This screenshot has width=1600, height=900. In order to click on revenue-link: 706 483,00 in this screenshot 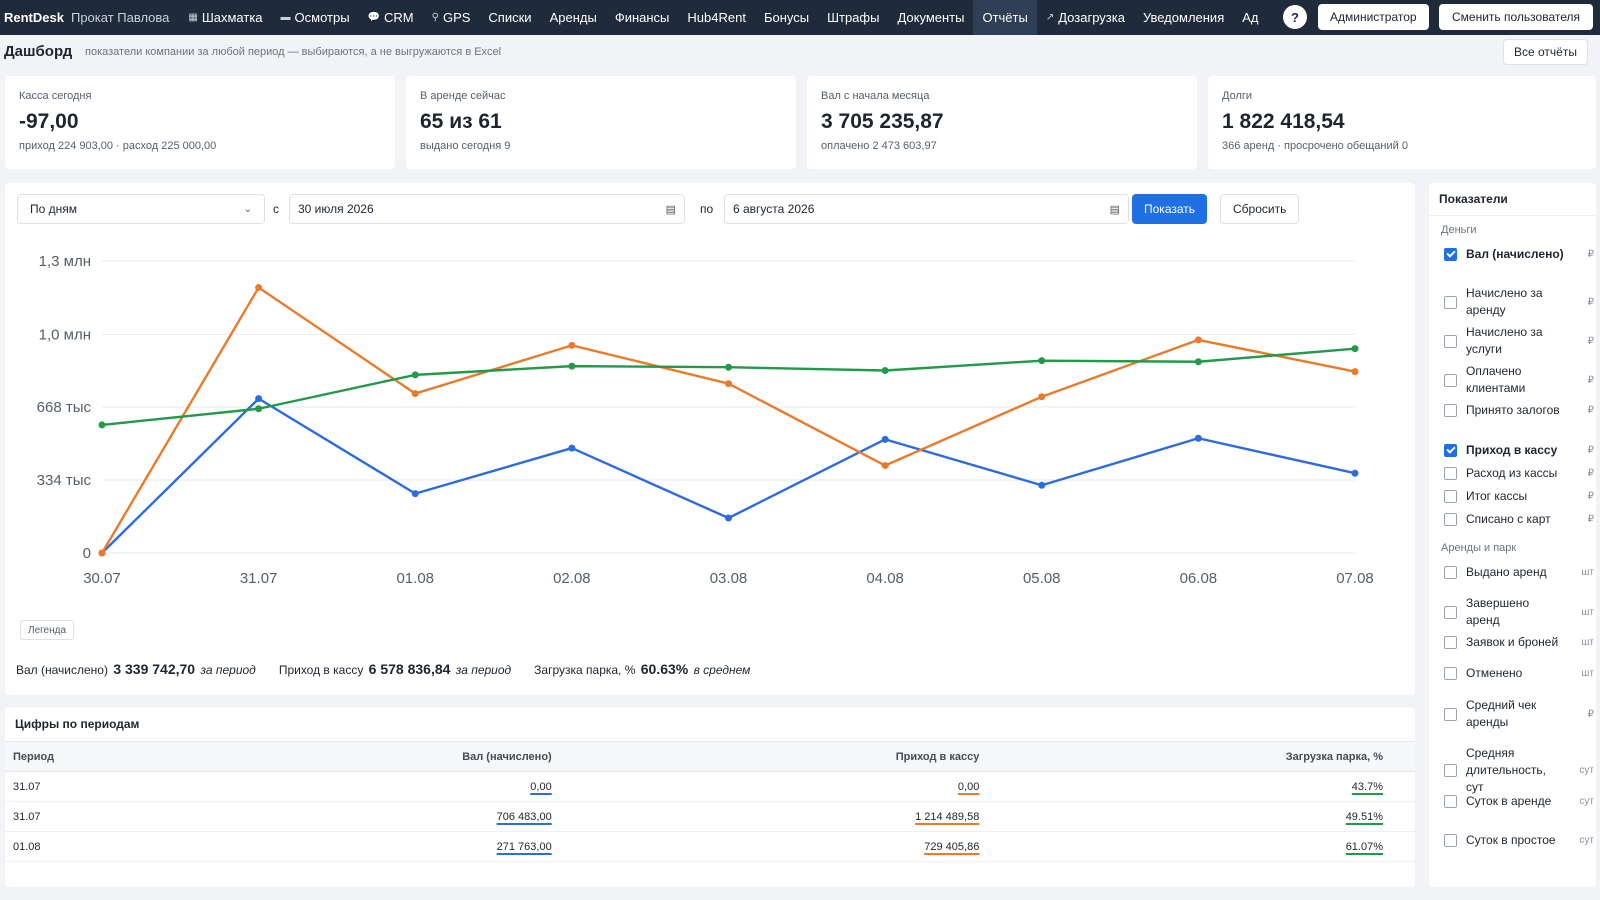, I will do `click(524, 816)`.